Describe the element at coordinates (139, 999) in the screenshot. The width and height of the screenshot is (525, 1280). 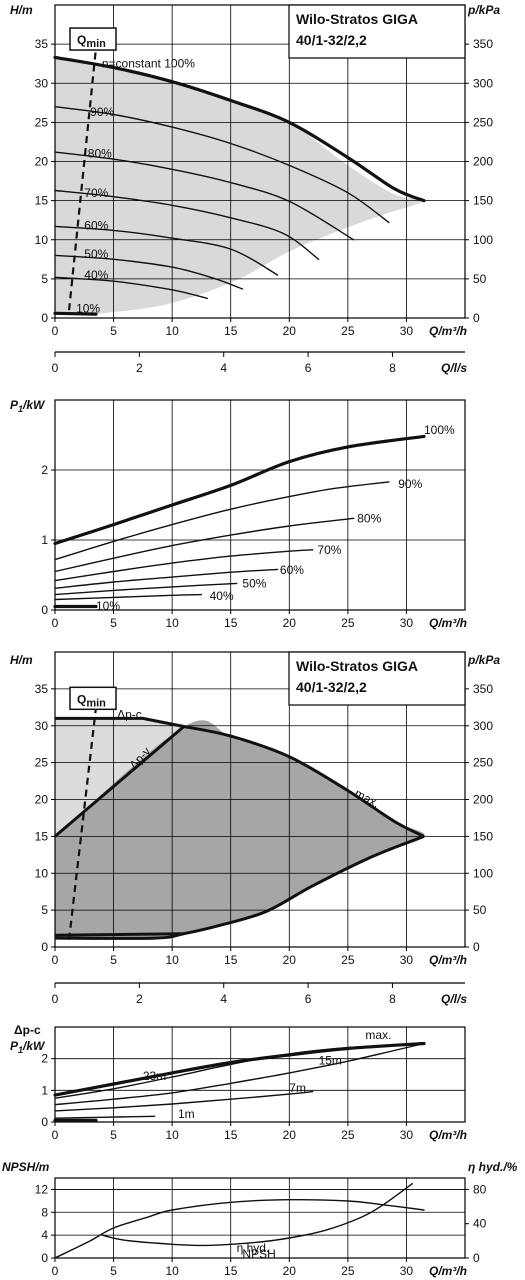
I see `qls2-tick-label: 2` at that location.